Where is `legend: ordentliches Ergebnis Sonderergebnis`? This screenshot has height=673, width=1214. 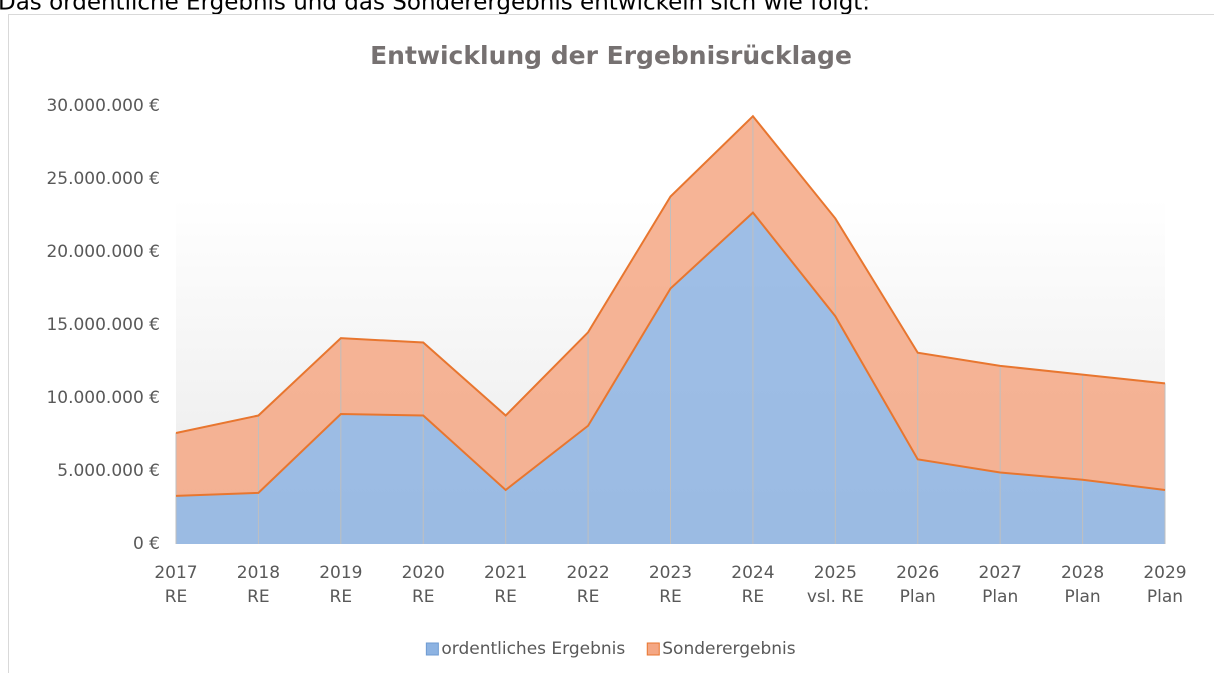
legend: ordentliches Ergebnis Sonderergebnis is located at coordinates (610, 649).